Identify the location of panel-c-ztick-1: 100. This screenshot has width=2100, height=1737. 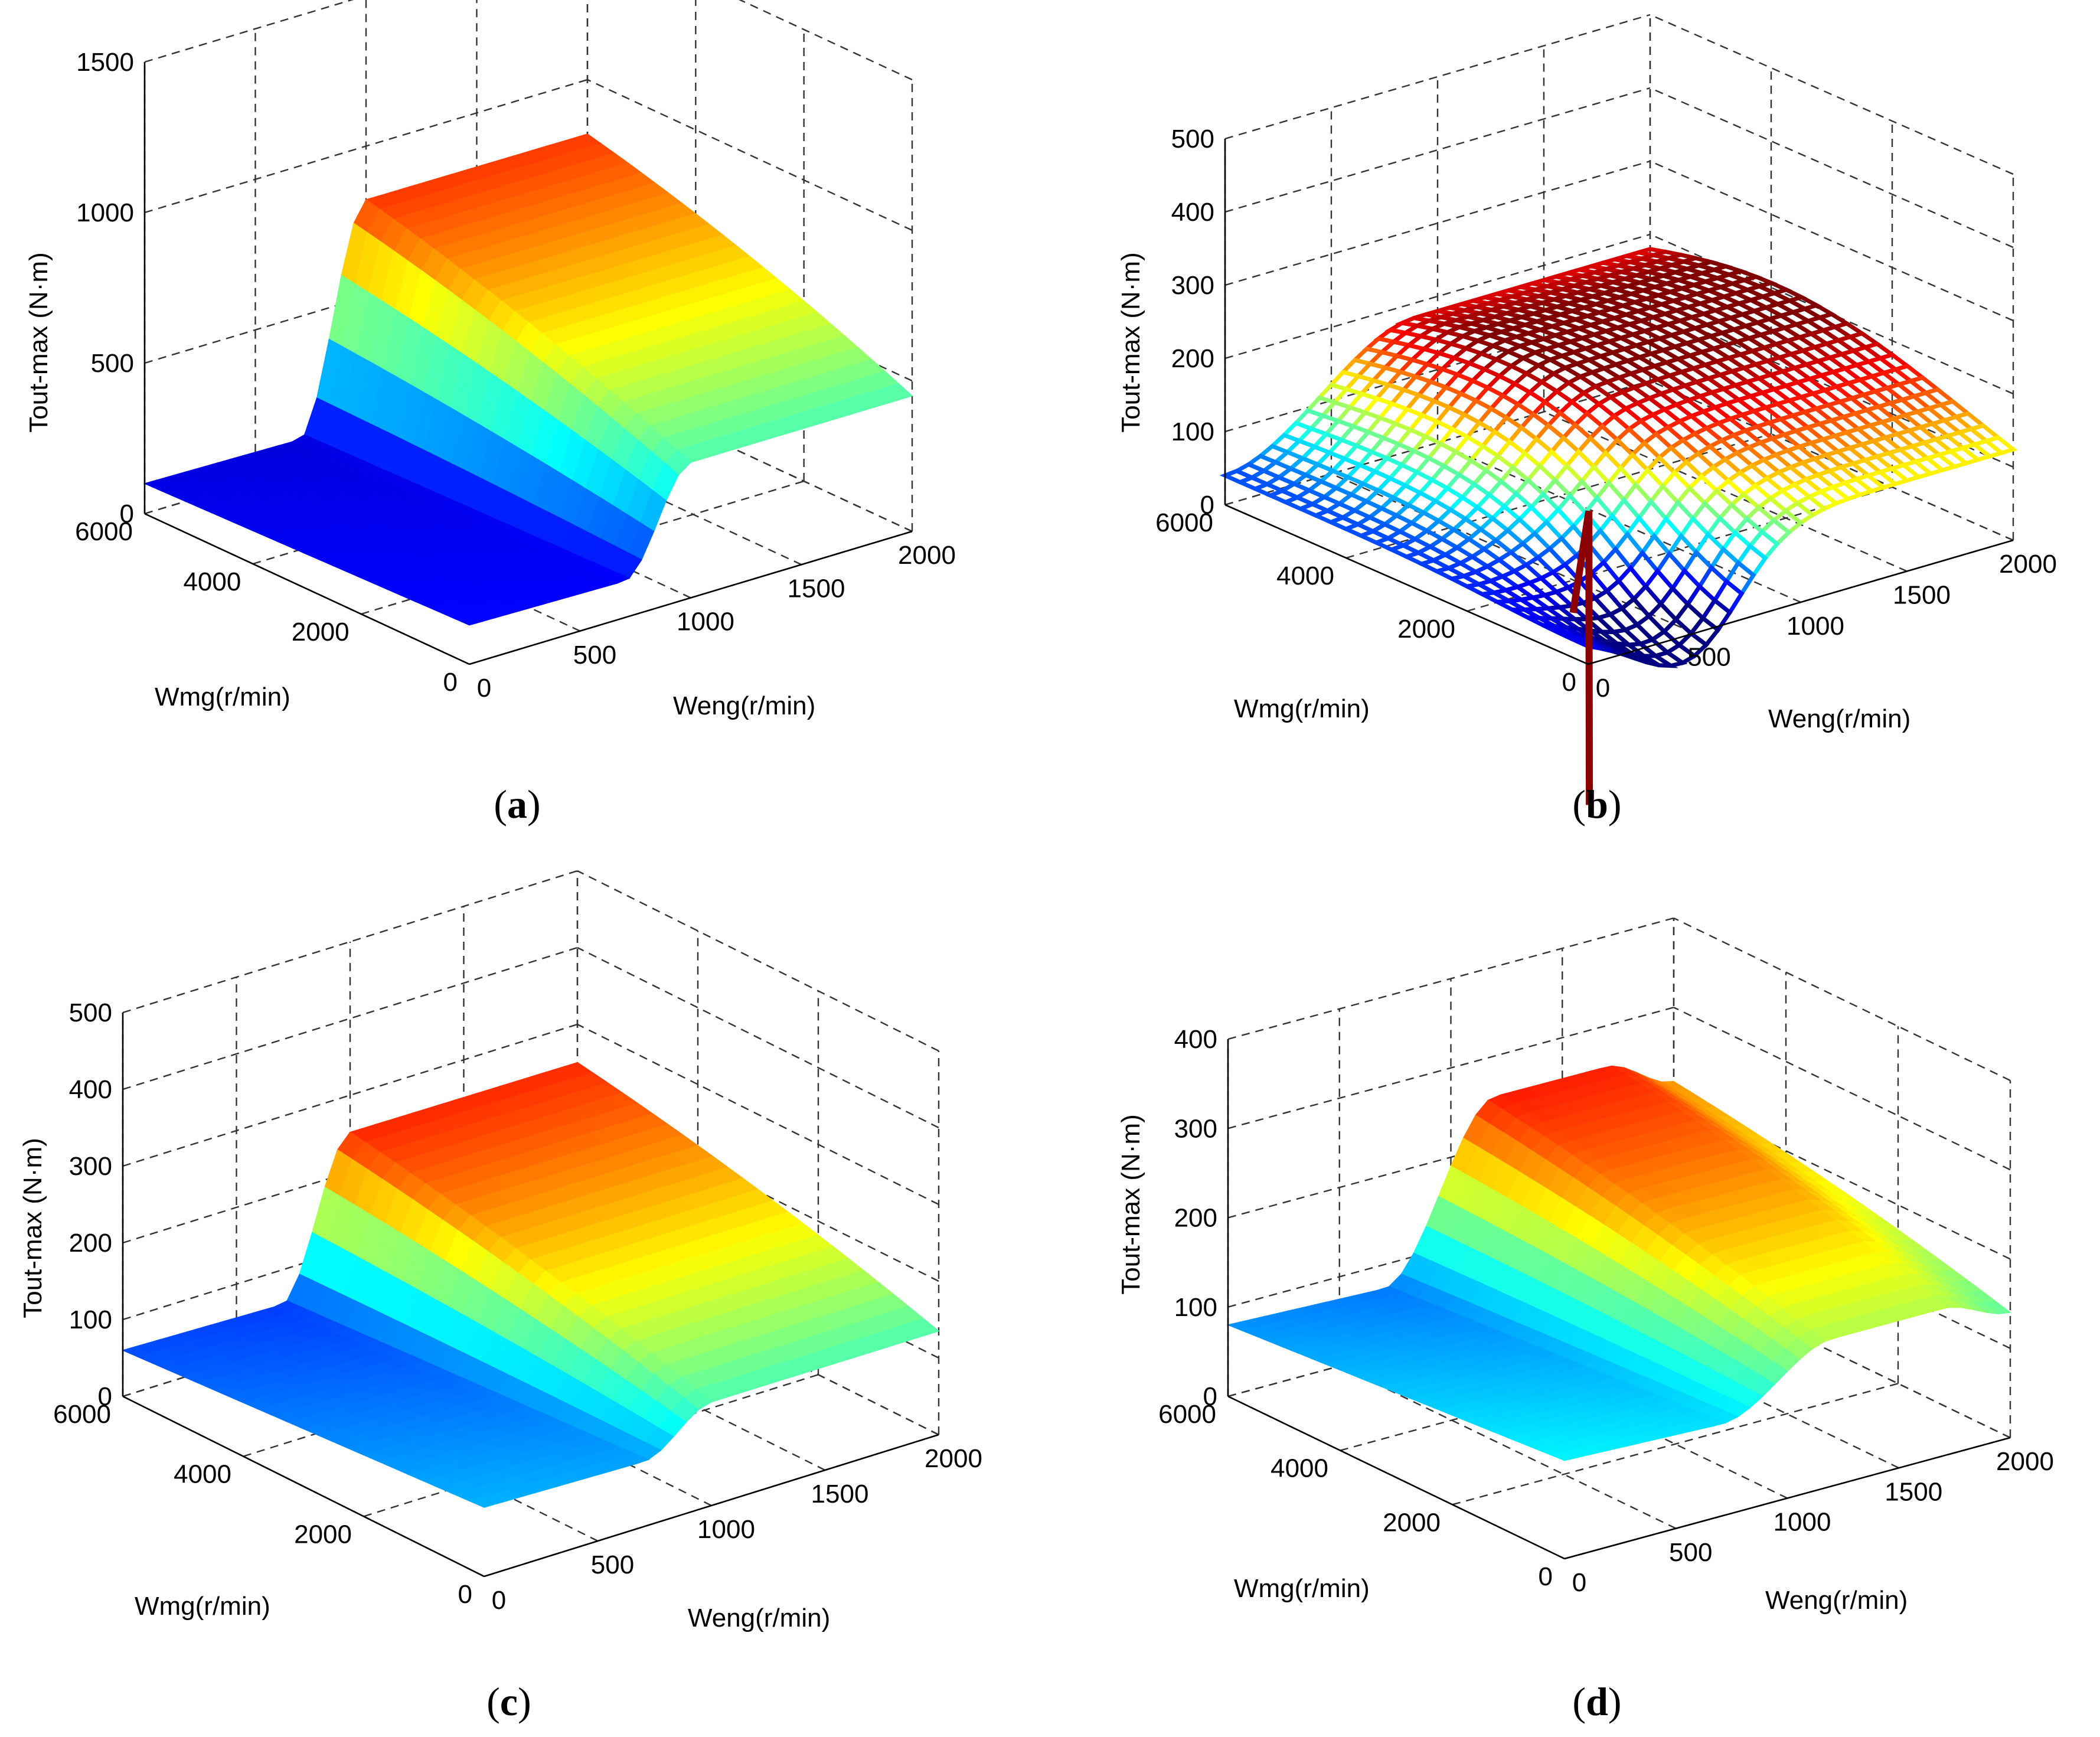
(91, 1320).